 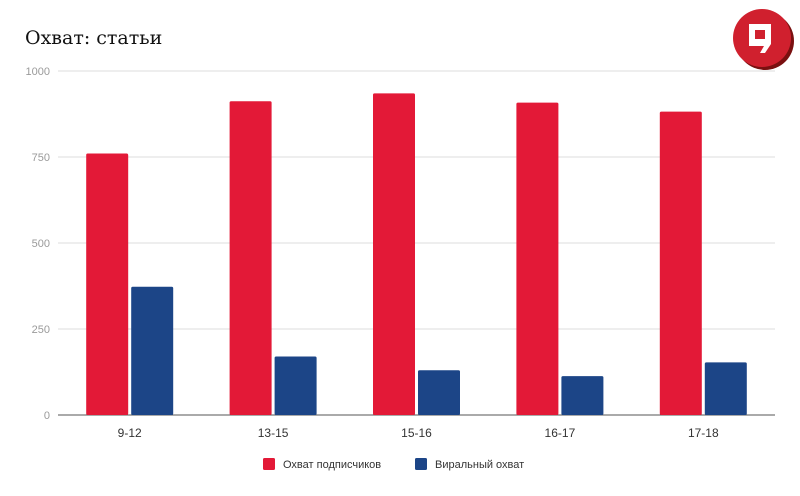 I want to click on x-tick-label: 9-12, so click(x=130, y=433).